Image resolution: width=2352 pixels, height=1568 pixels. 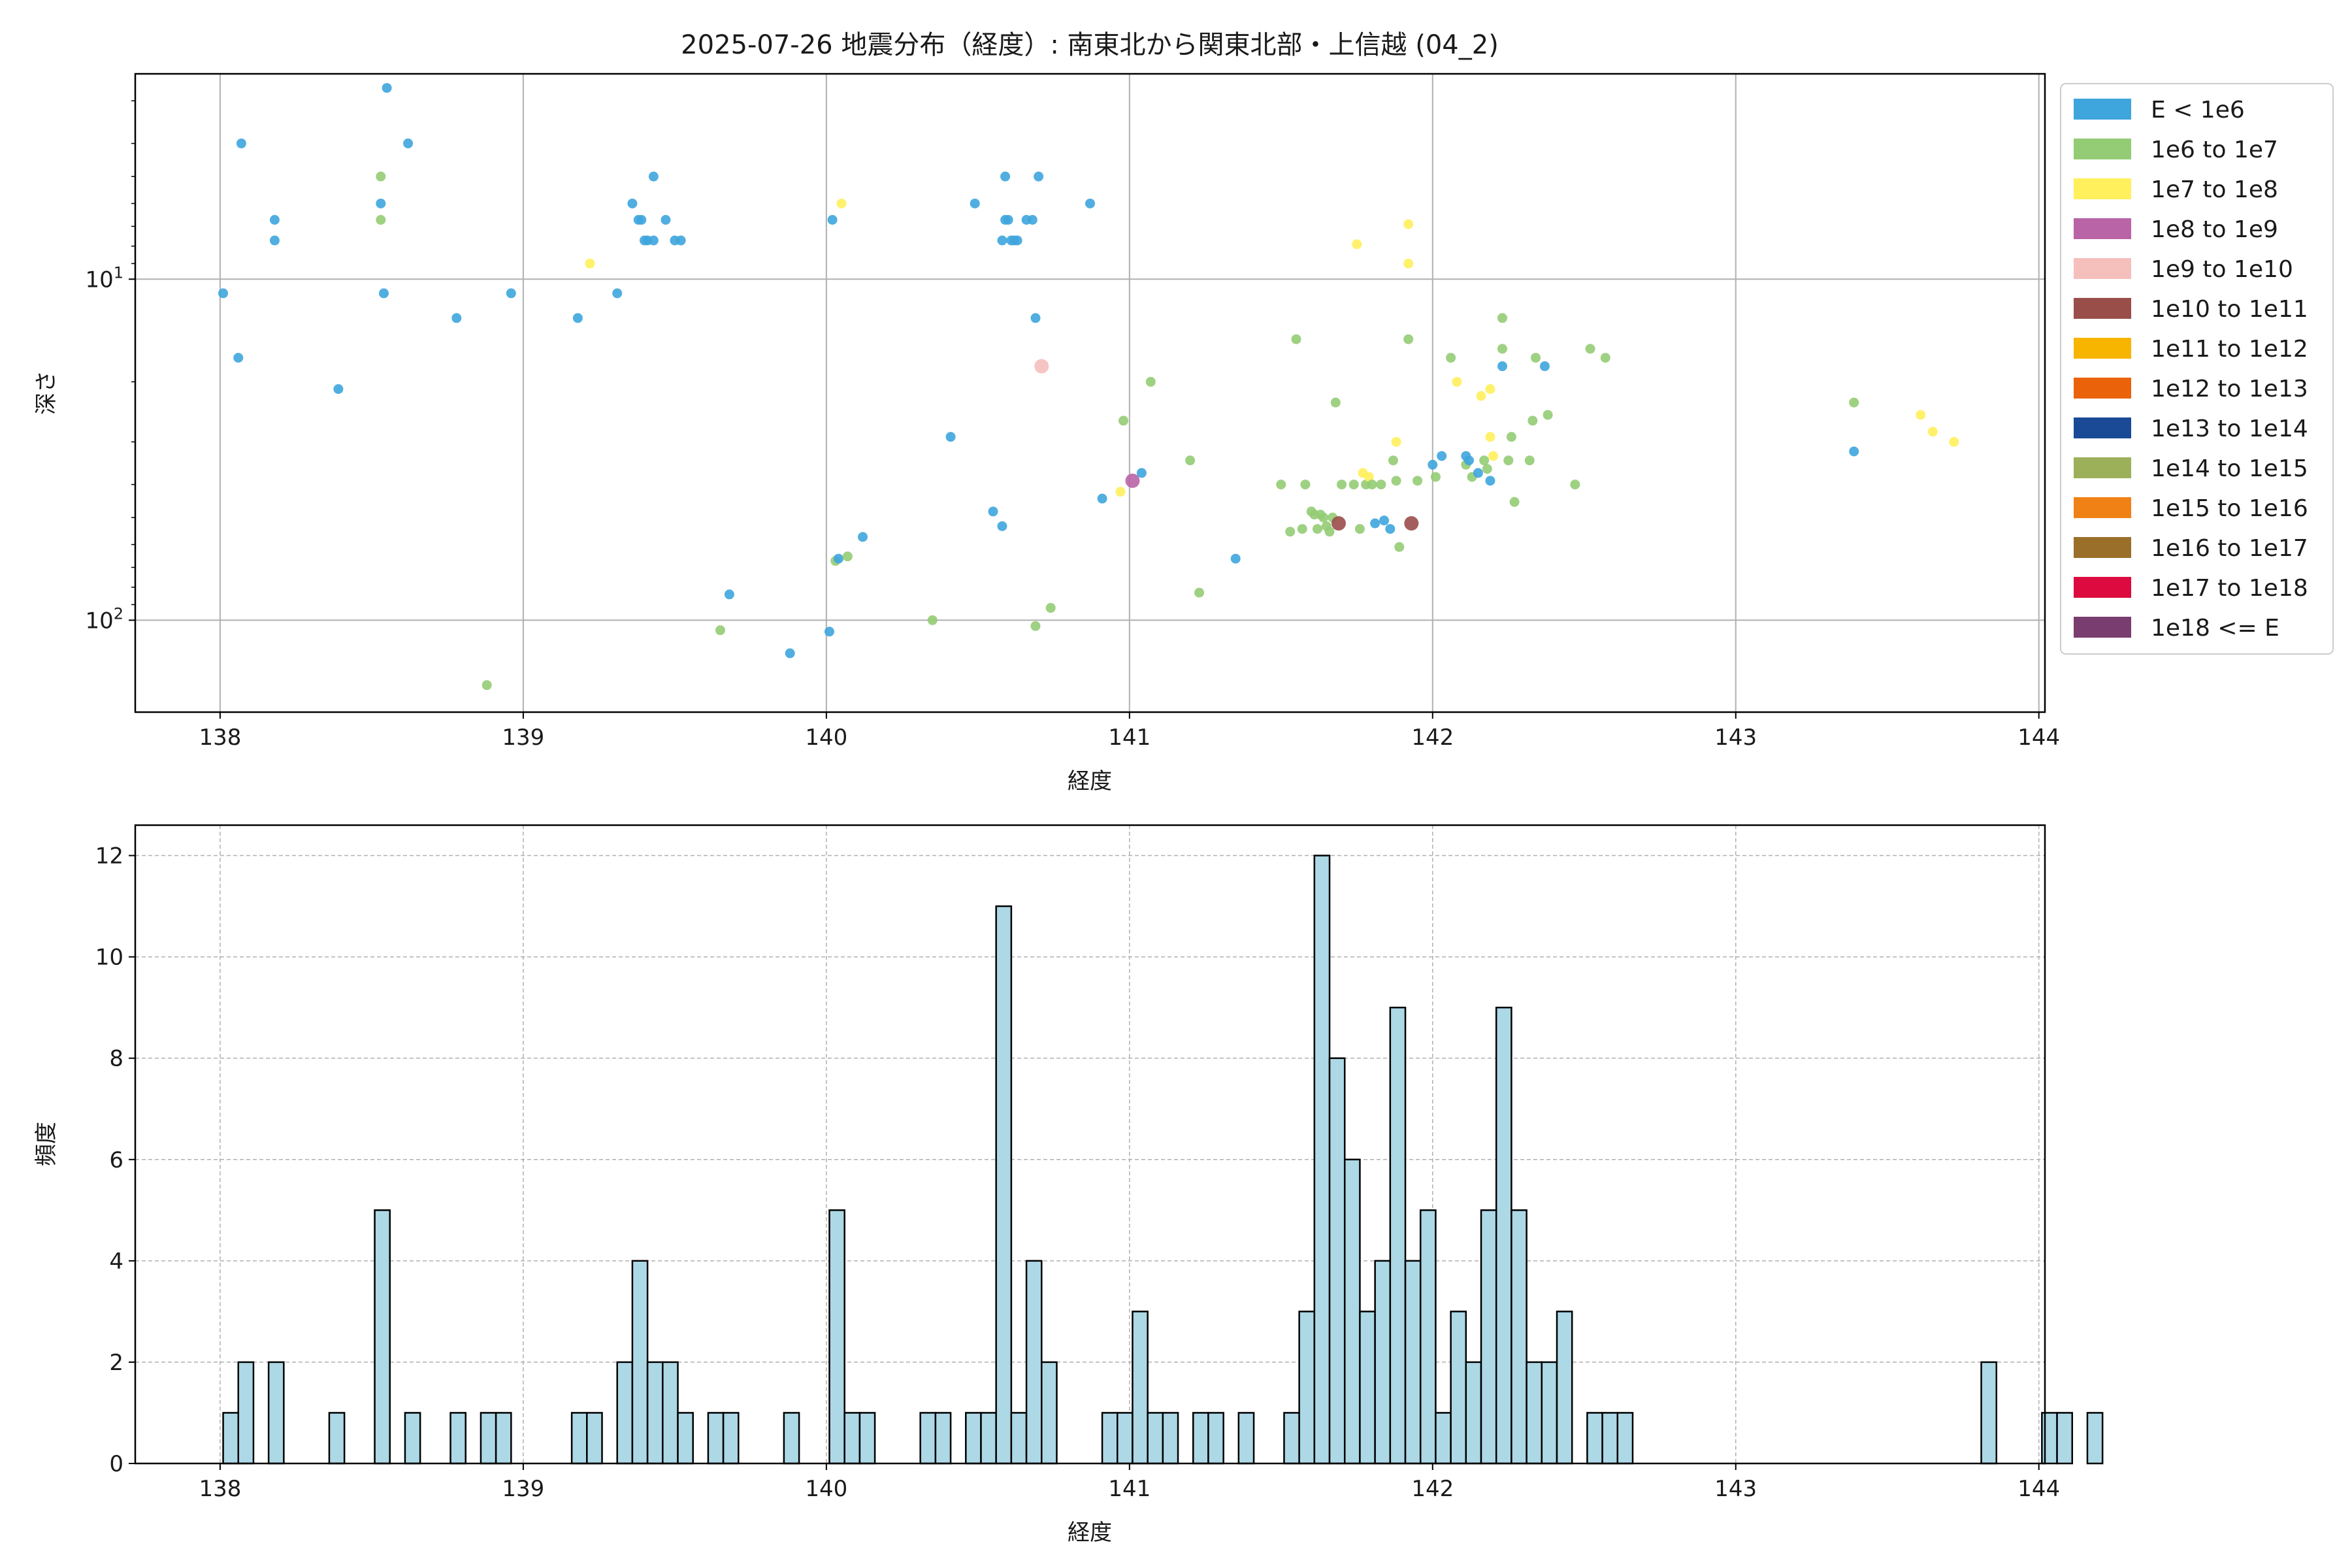 I want to click on histogram-y-ticks: 0 2 4 6 8 10 12, so click(x=115, y=1160).